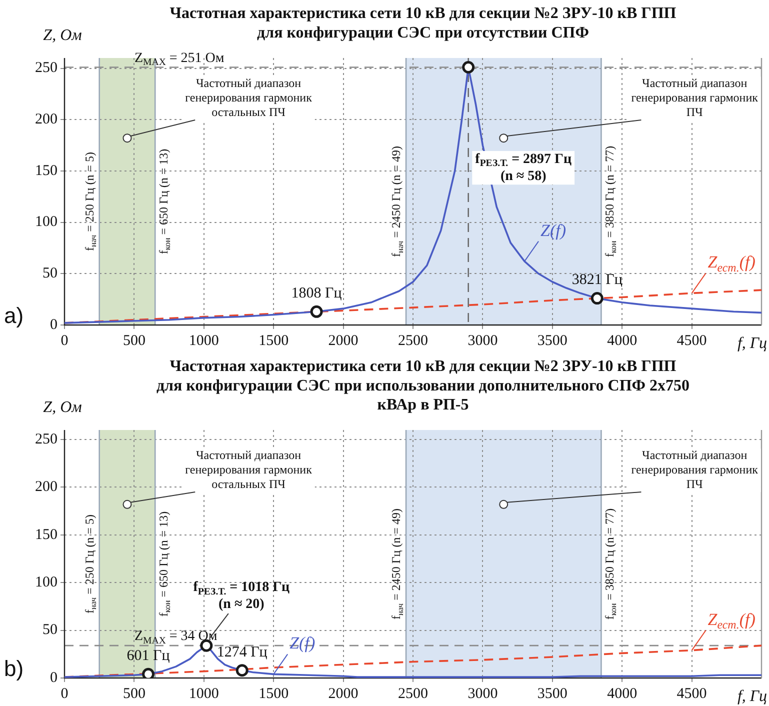 The height and width of the screenshot is (706, 769). I want to click on text: a), so click(14, 315).